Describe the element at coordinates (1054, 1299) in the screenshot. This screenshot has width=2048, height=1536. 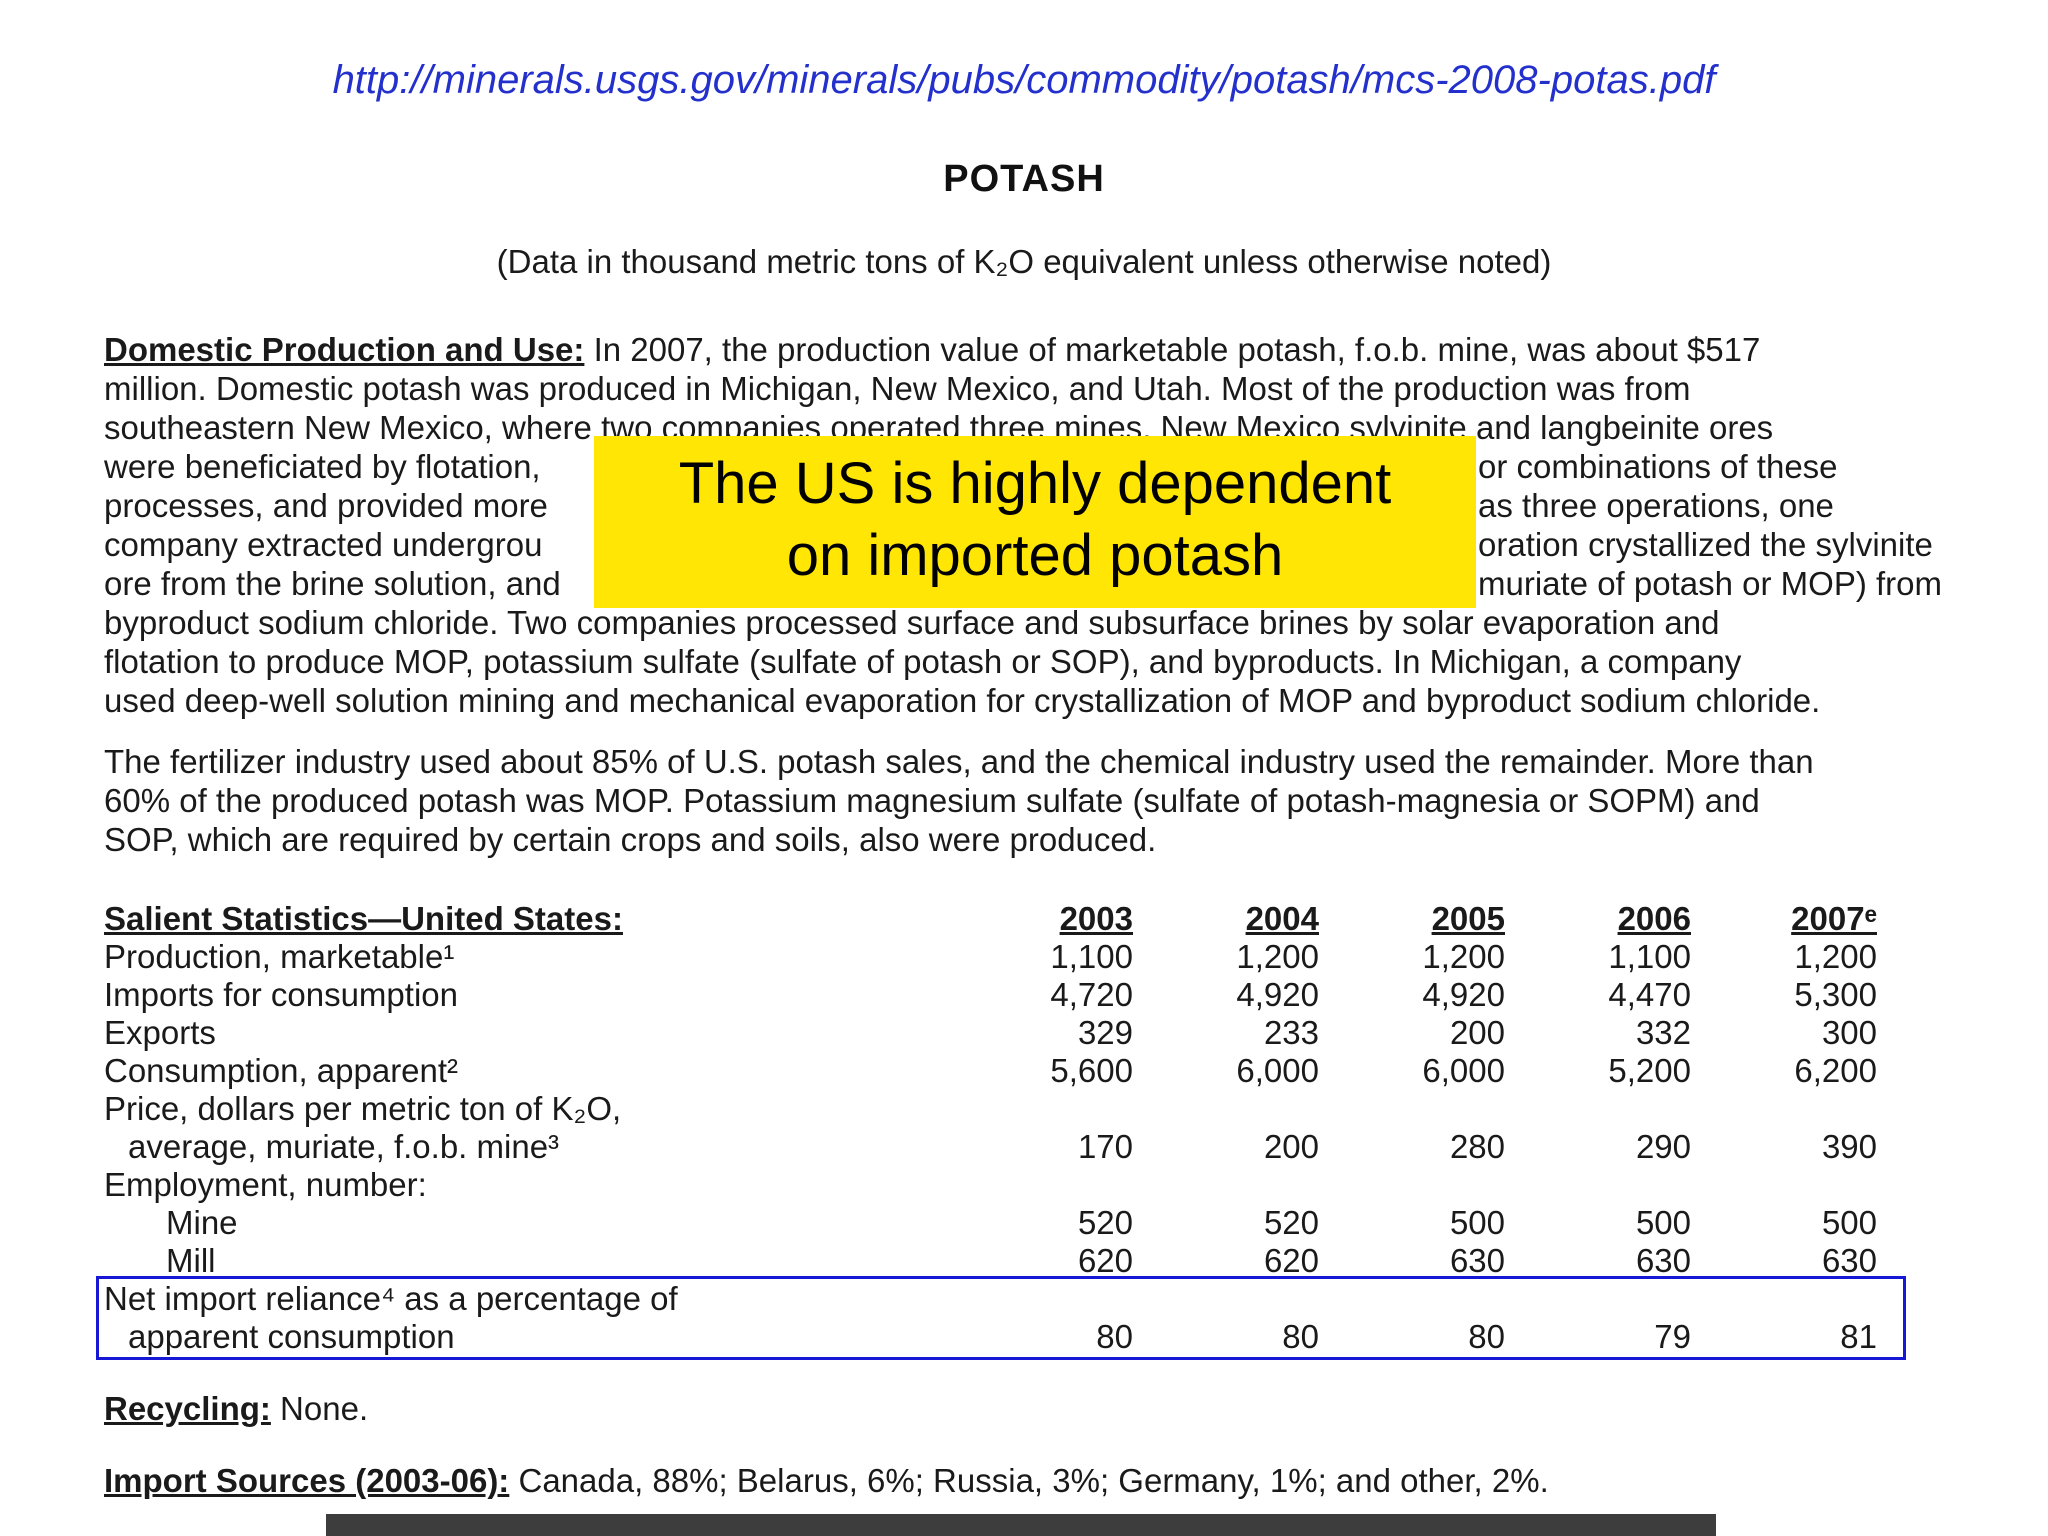
I see `table-row: Net import reliance⁴ as a percentage of` at that location.